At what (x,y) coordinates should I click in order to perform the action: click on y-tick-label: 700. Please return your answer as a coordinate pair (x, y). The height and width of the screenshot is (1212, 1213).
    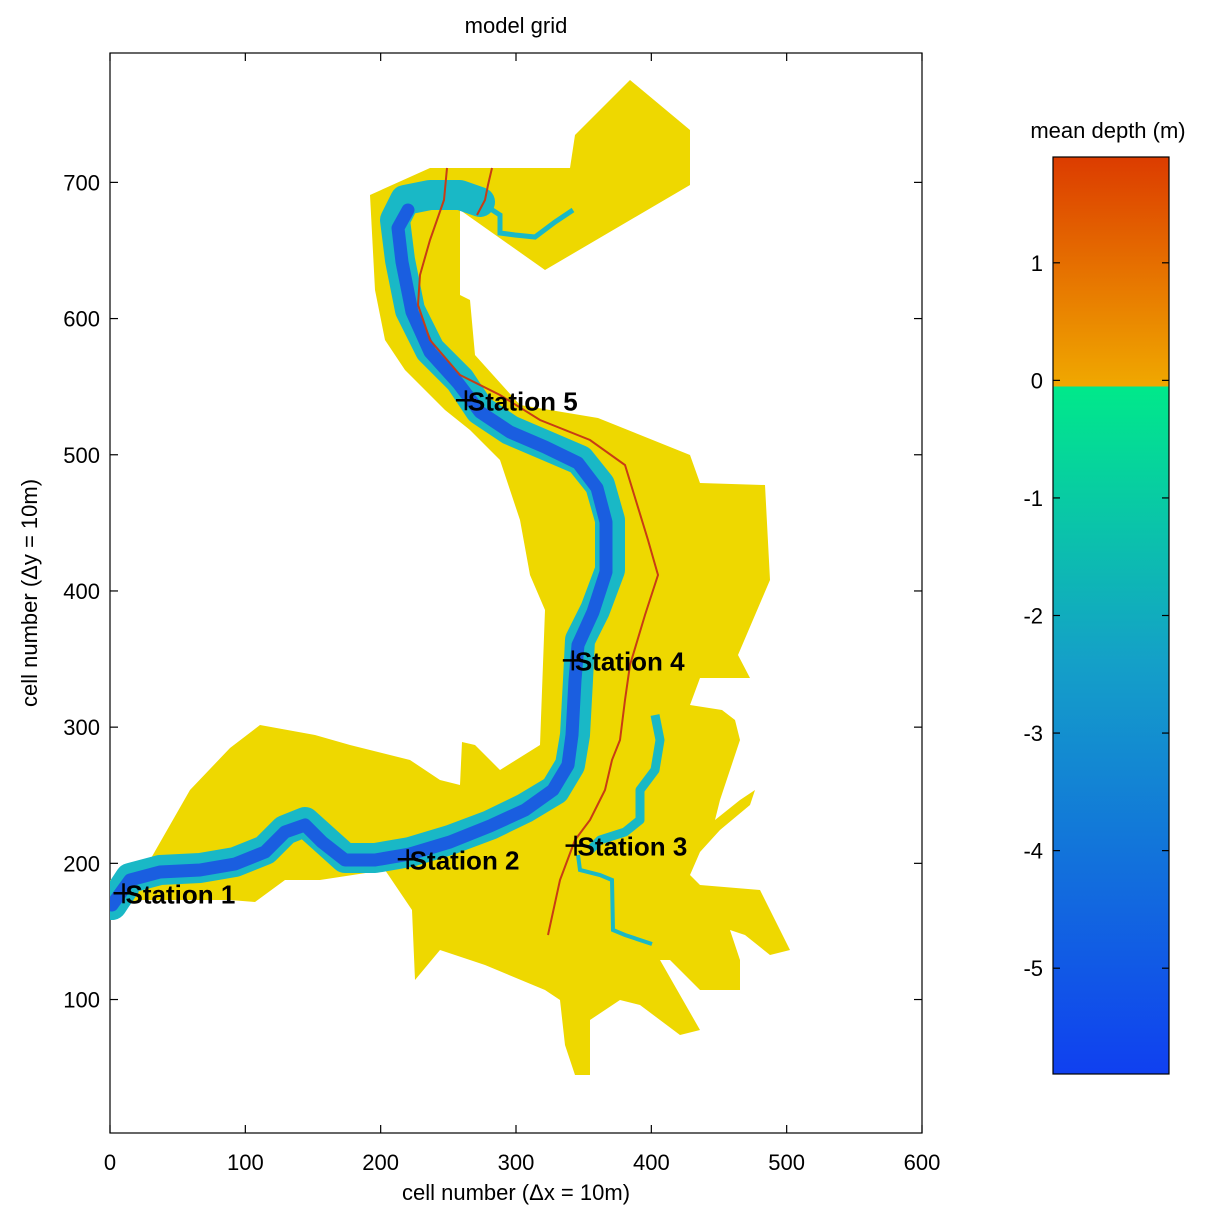
    Looking at the image, I should click on (81, 182).